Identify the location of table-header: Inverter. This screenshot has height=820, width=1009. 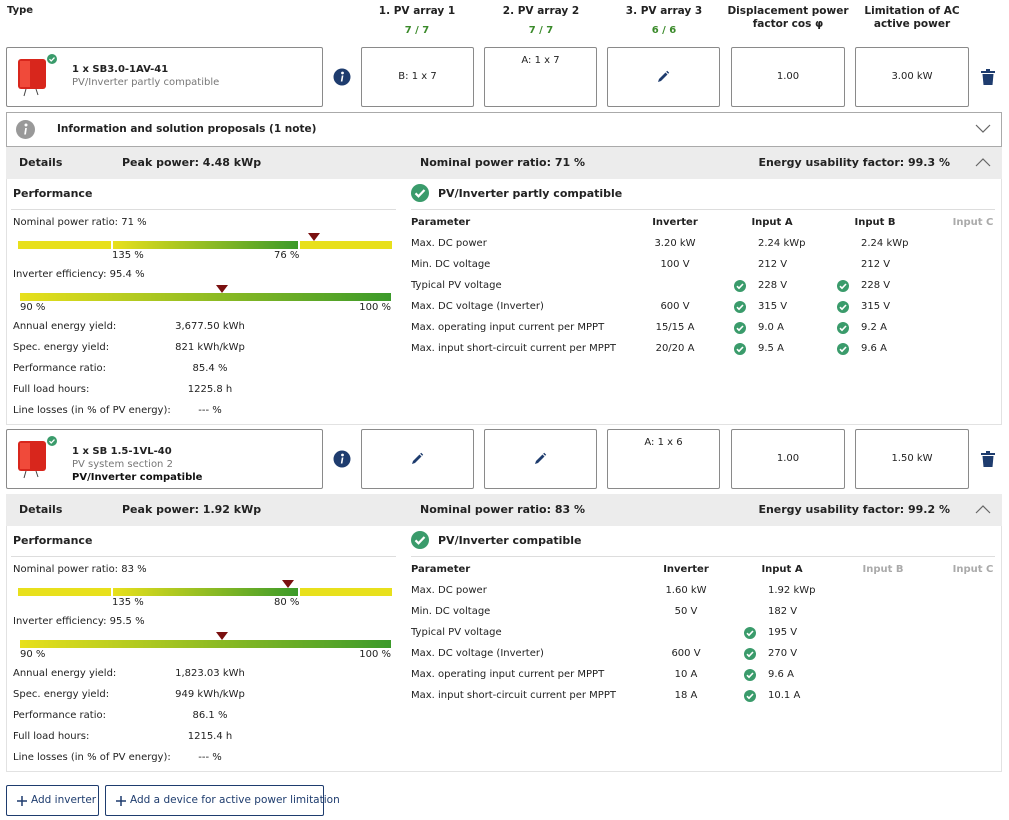
(675, 222).